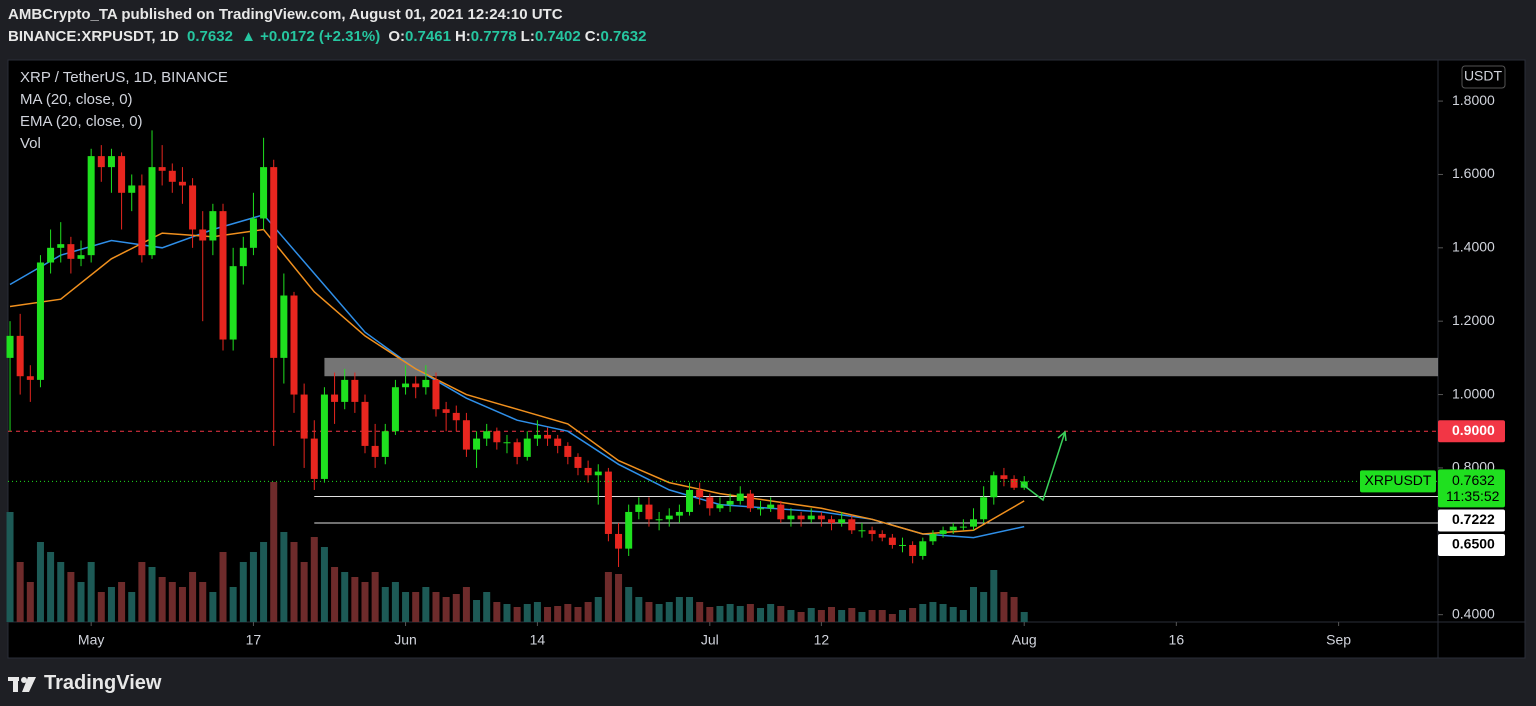 This screenshot has height=706, width=1536. I want to click on resistance-zone, so click(881, 367).